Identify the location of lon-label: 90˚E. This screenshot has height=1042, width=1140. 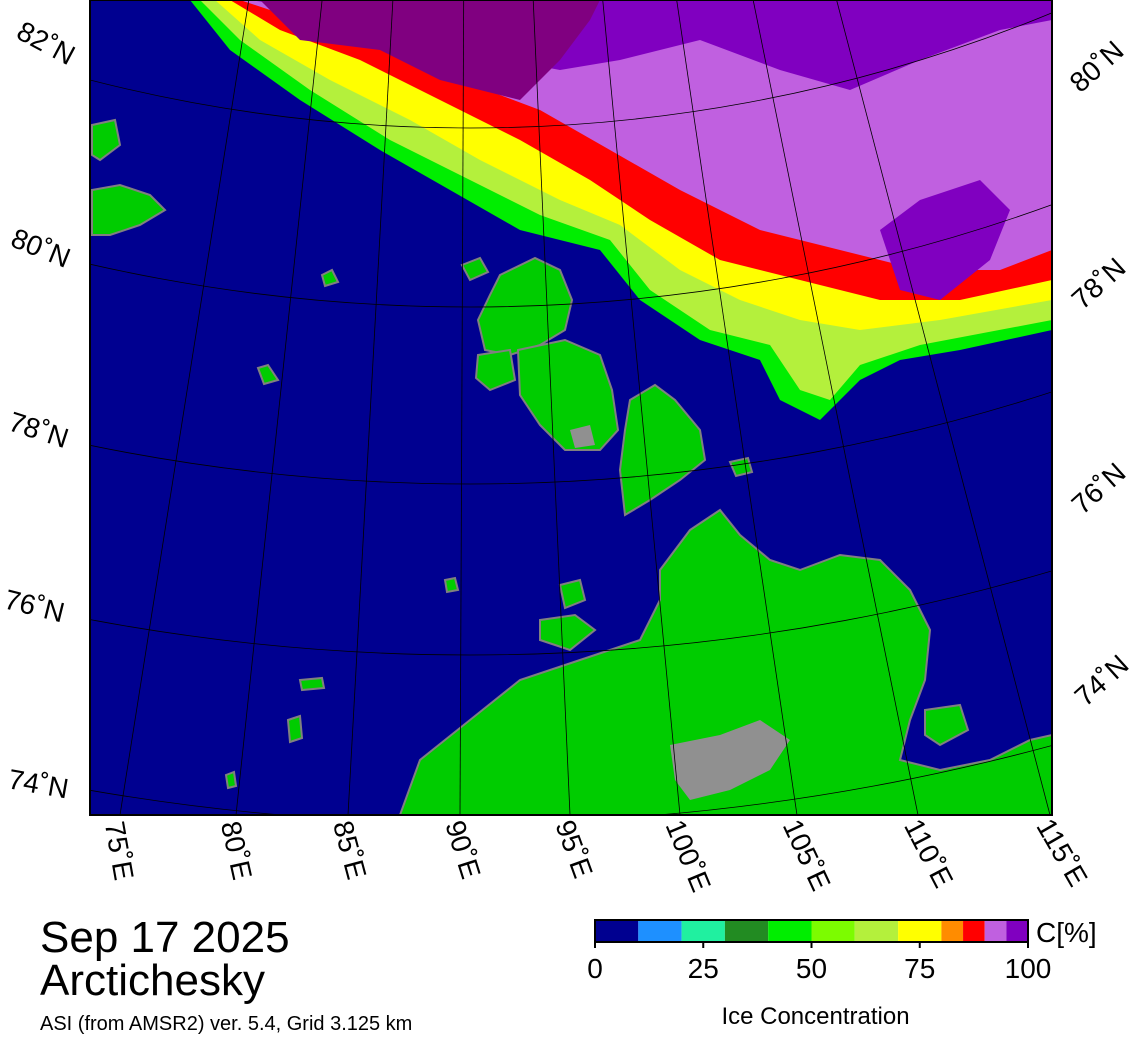
(462, 850).